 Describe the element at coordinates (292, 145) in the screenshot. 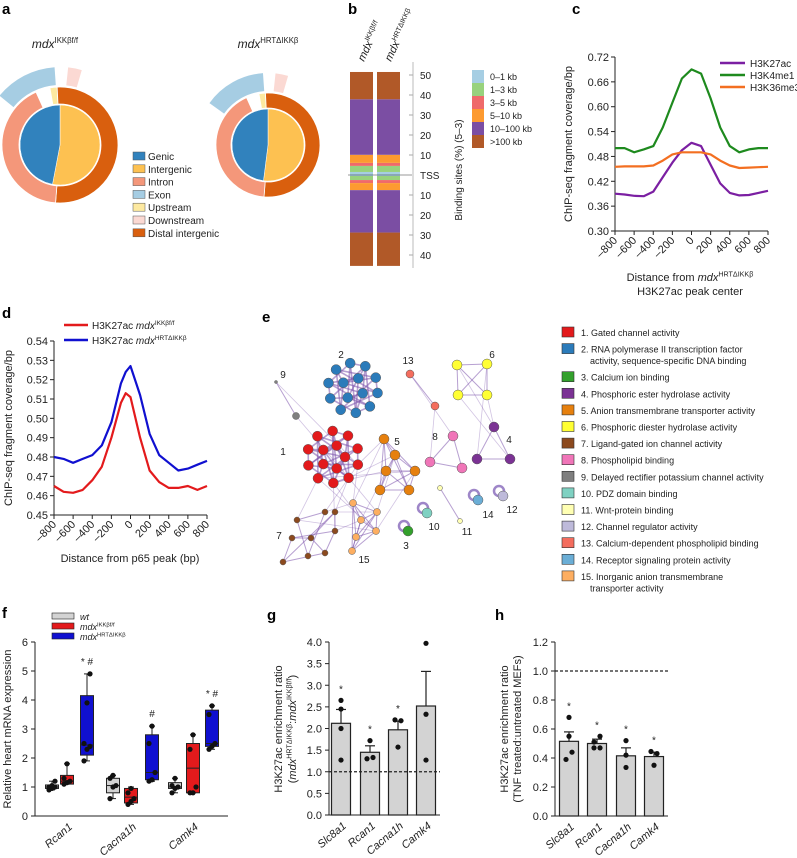

I see `pie-outer-distal-intergenic` at that location.